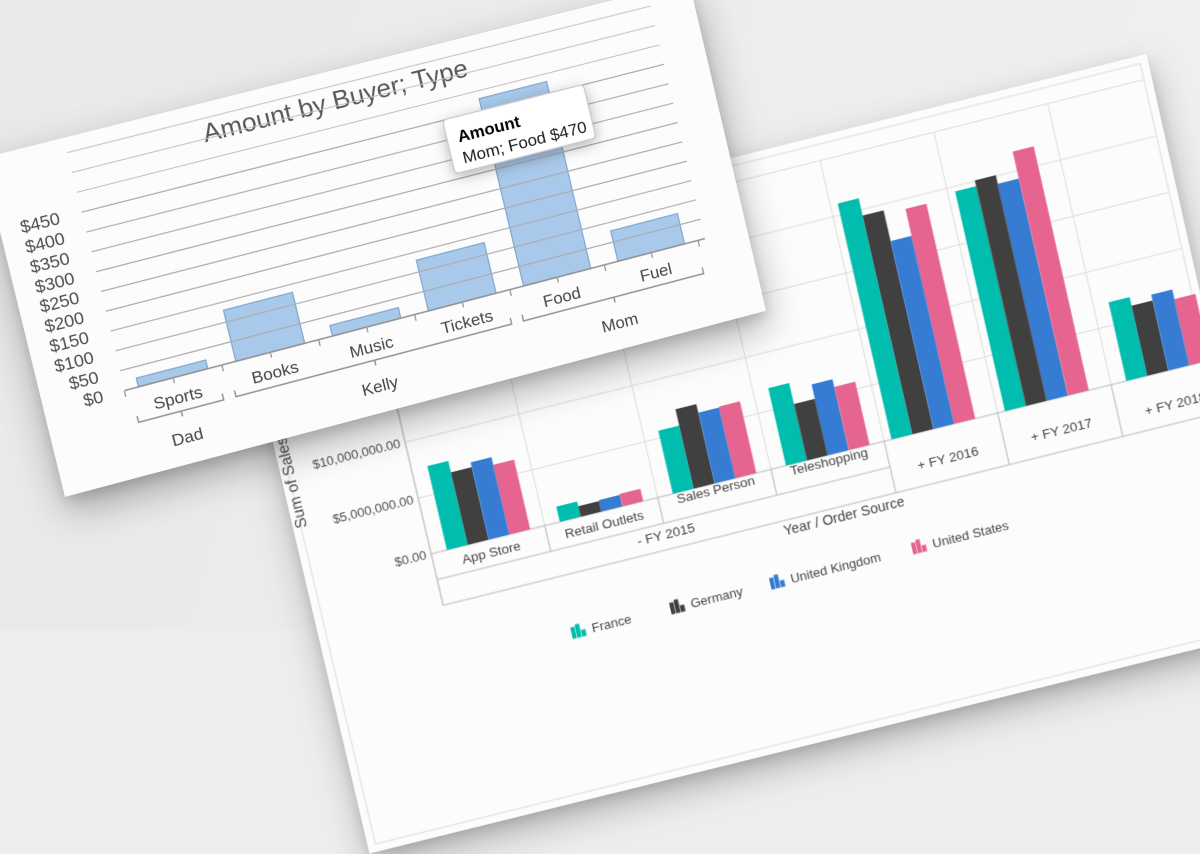 The width and height of the screenshot is (1200, 854). Describe the element at coordinates (373, 509) in the screenshot. I see `svg-text: $5,000,000.00` at that location.